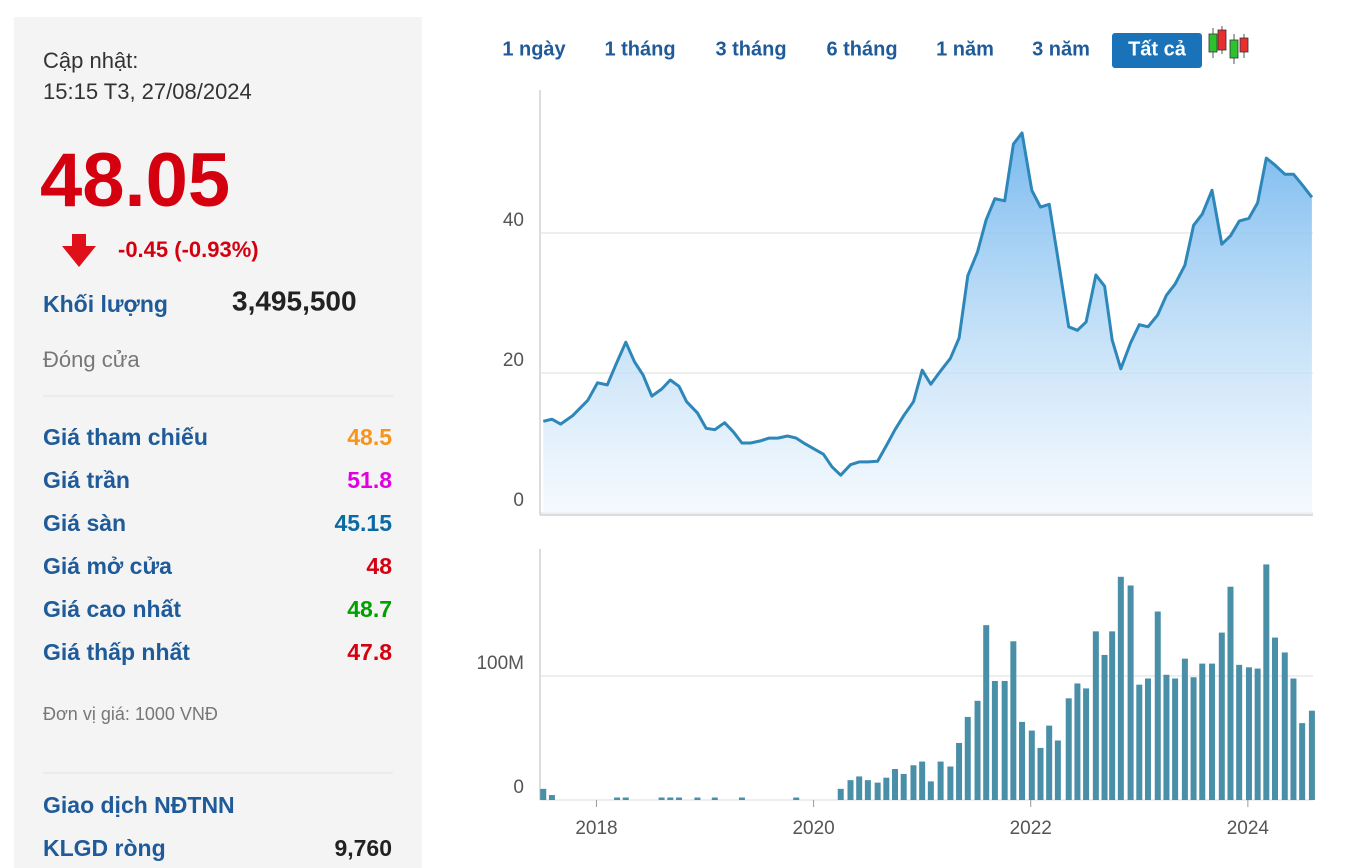 The height and width of the screenshot is (868, 1358). Describe the element at coordinates (84, 523) in the screenshot. I see `row-label: Giá sàn` at that location.